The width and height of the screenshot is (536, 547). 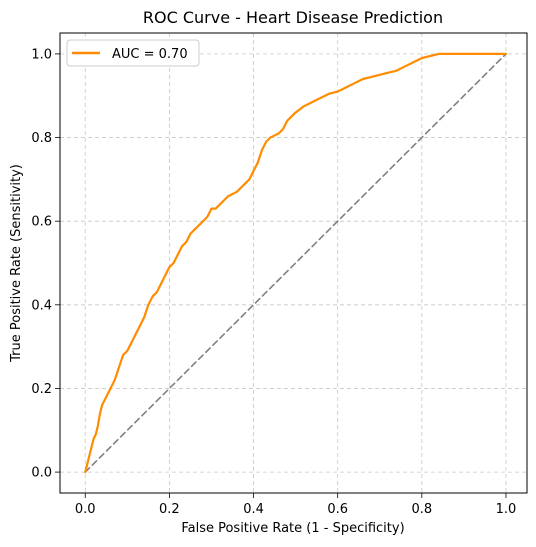 What do you see at coordinates (16, 263) in the screenshot?
I see `y-axis-label: True Positive Rate (Sensitivity)` at bounding box center [16, 263].